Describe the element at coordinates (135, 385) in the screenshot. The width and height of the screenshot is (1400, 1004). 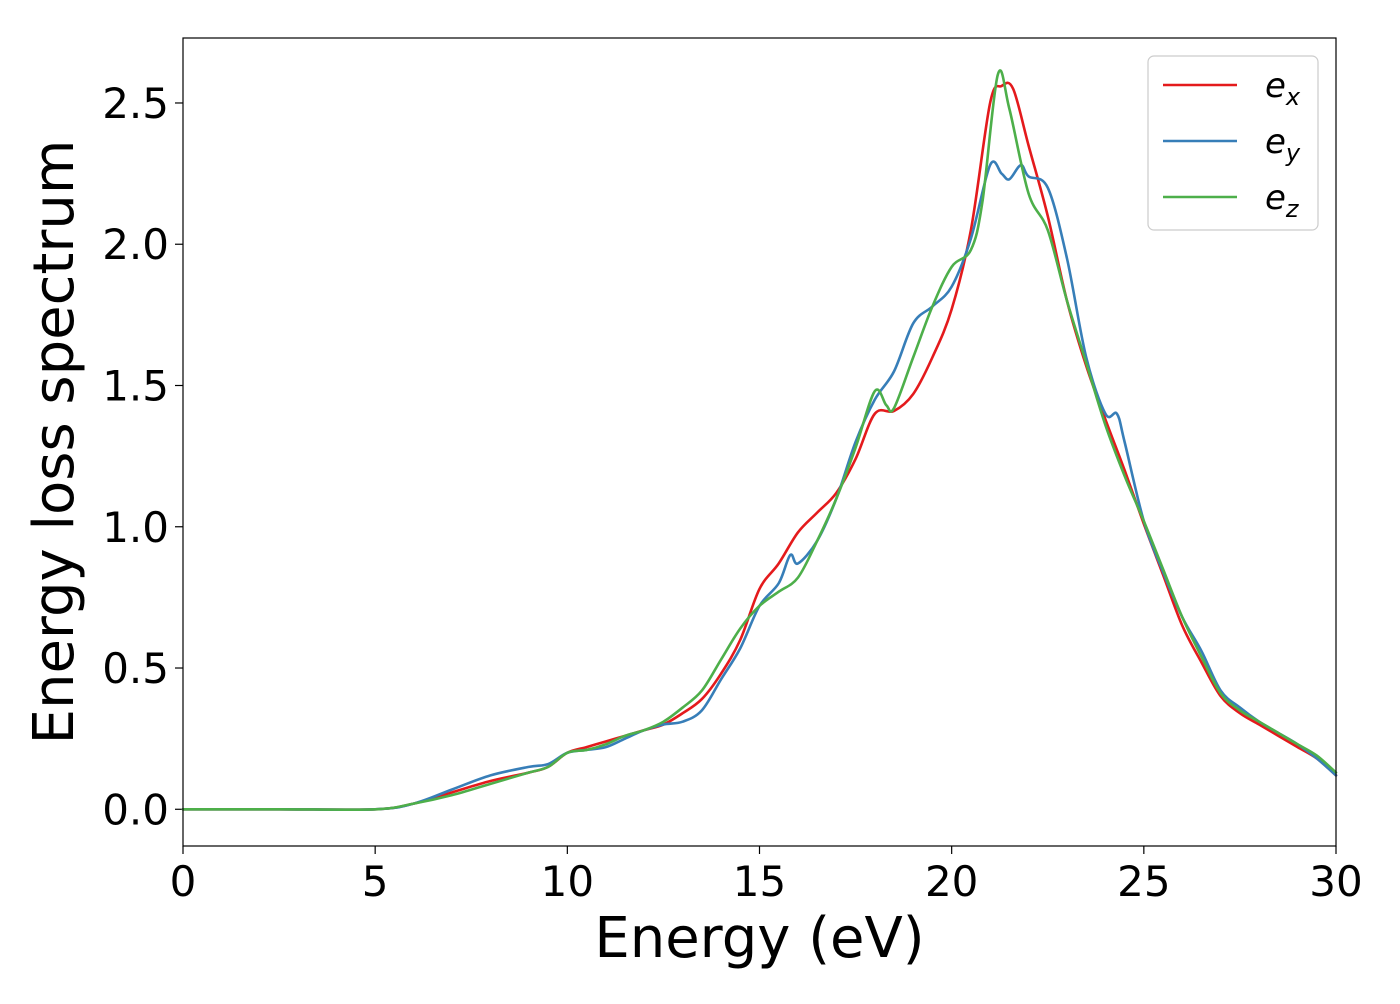
I see `y-tick-label: 1.5` at that location.